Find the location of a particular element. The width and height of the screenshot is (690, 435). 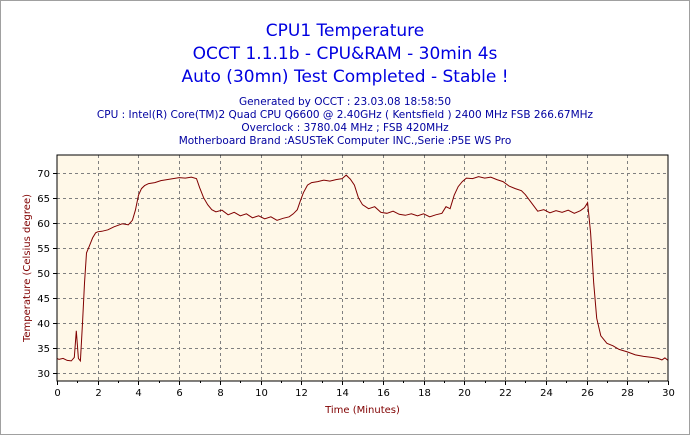

x-tick-label: 4 is located at coordinates (138, 393).